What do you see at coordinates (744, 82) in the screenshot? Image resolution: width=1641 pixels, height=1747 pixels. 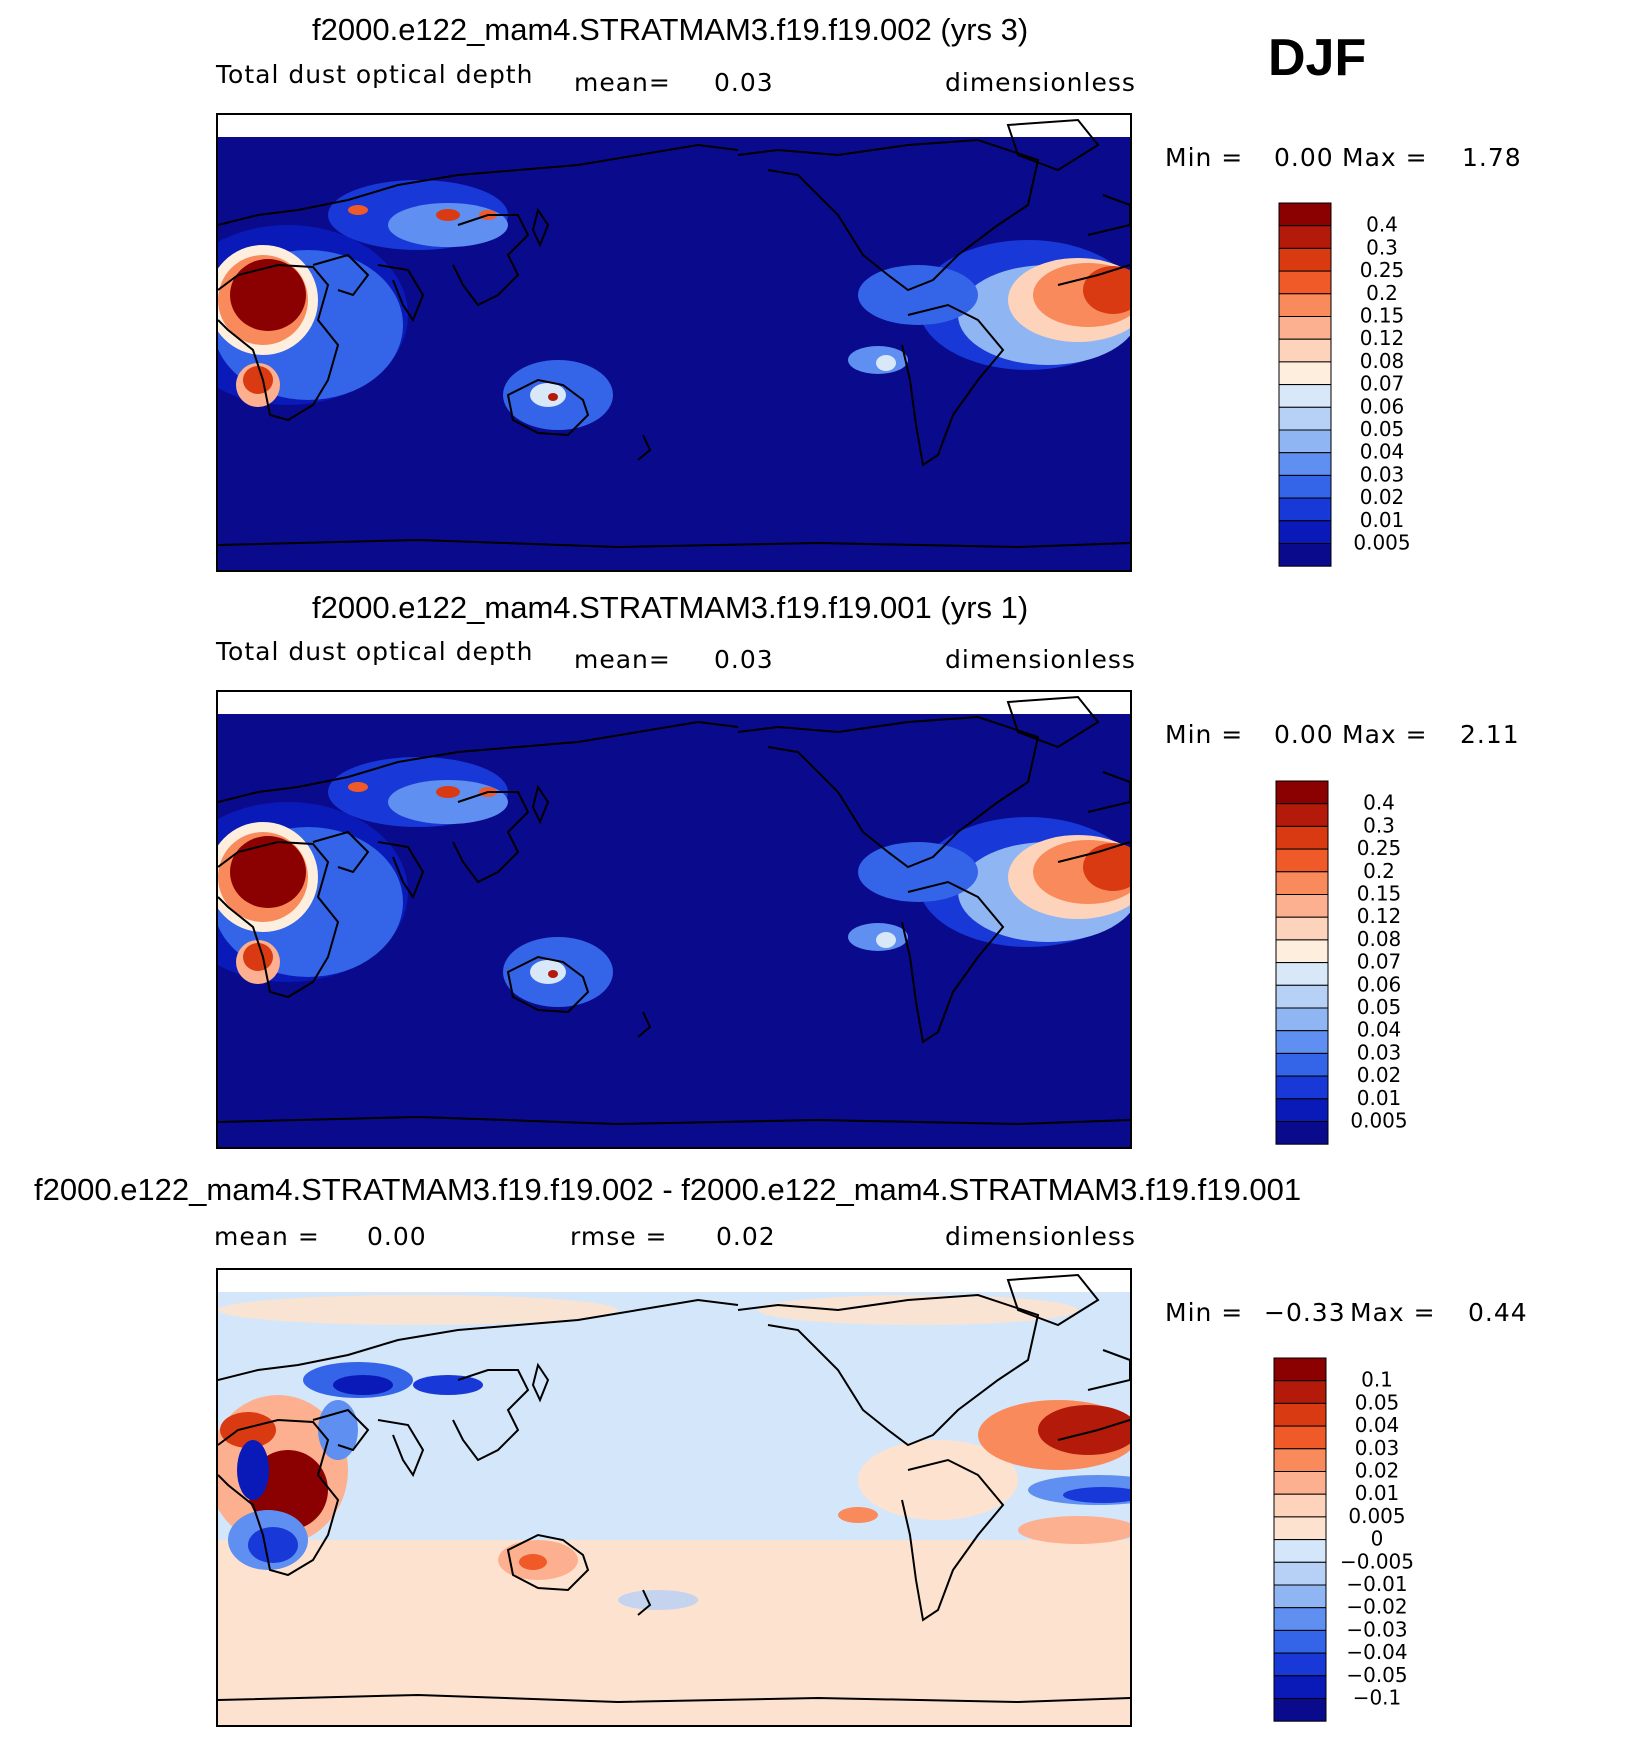 I see `panel-1-mean-value: 0.03` at bounding box center [744, 82].